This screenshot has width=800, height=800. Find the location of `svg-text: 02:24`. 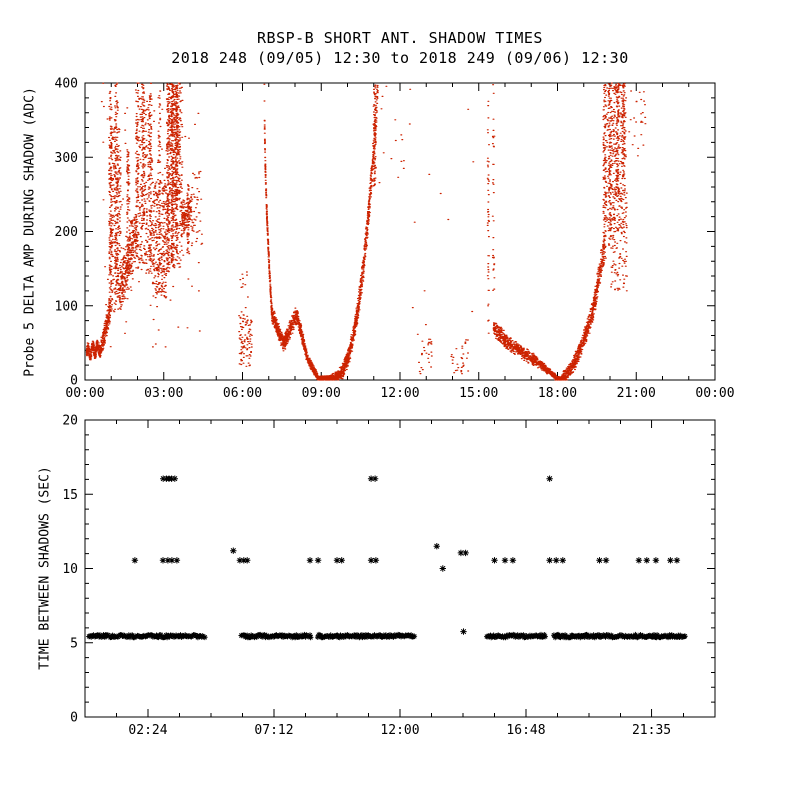

svg-text: 02:24 is located at coordinates (147, 730).